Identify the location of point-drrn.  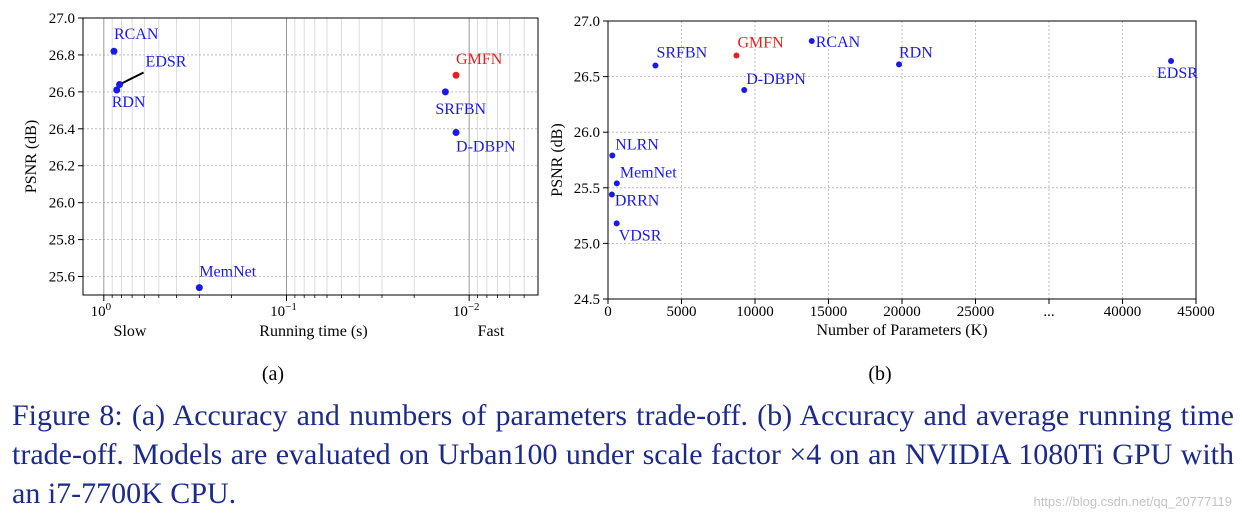
(611, 194).